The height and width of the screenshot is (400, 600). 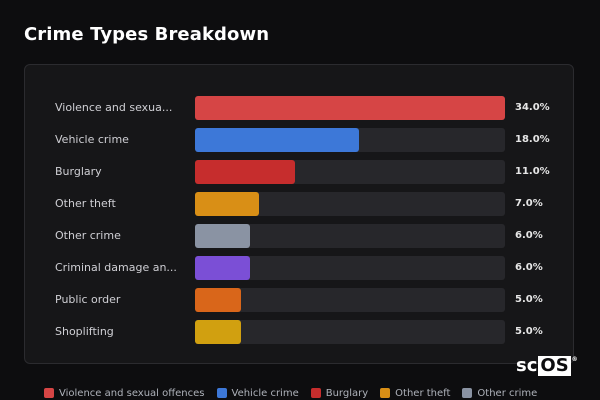 What do you see at coordinates (507, 393) in the screenshot?
I see `legend-label: Other crime` at bounding box center [507, 393].